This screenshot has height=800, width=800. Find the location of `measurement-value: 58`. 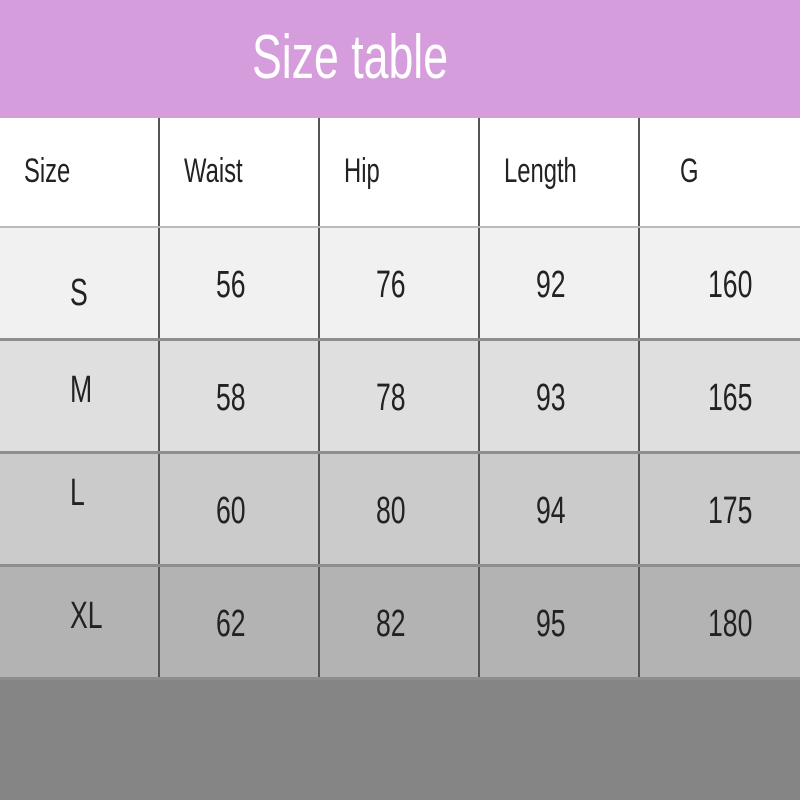

measurement-value: 58 is located at coordinates (231, 398).